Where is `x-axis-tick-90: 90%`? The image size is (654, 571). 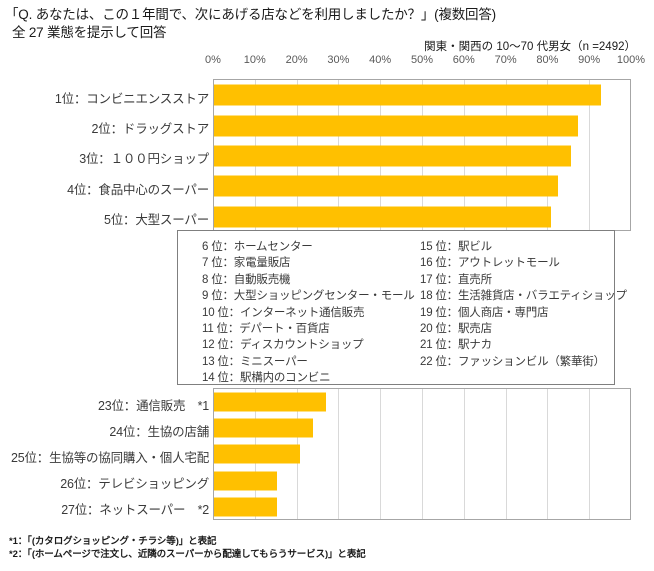 x-axis-tick-90: 90% is located at coordinates (589, 60).